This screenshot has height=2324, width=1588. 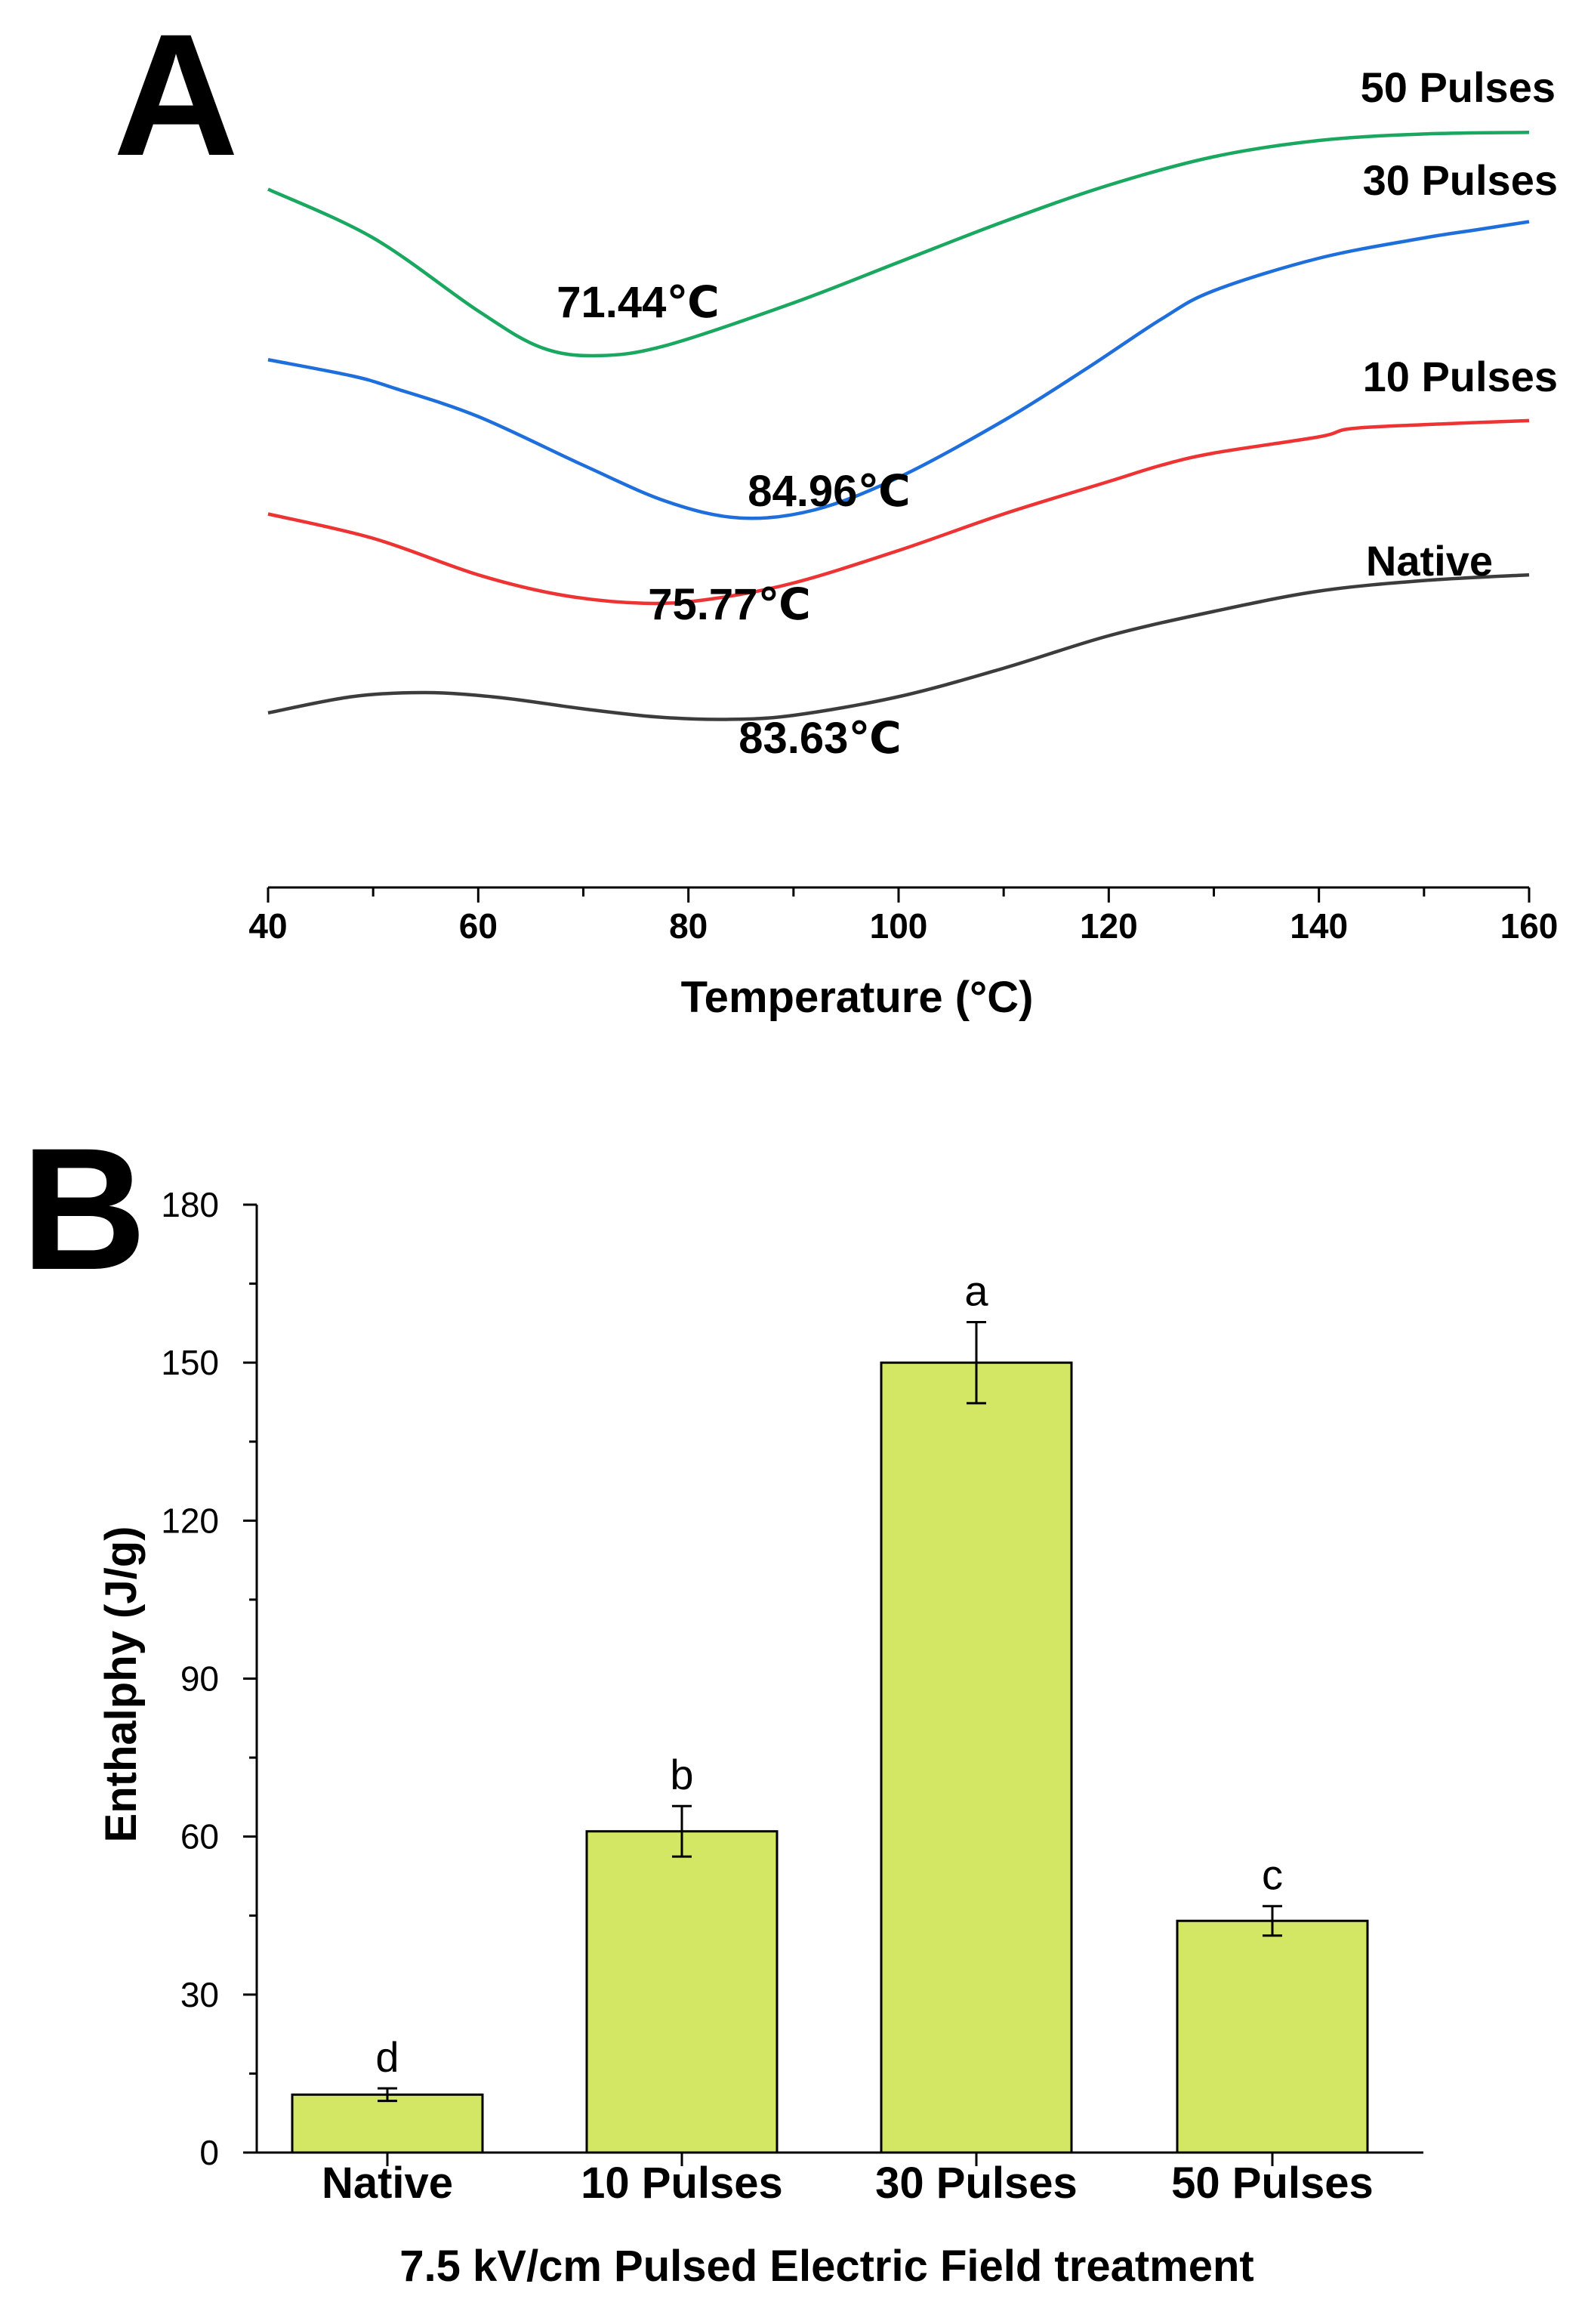 I want to click on peak-temperature-label: 84.96℃, so click(x=829, y=492).